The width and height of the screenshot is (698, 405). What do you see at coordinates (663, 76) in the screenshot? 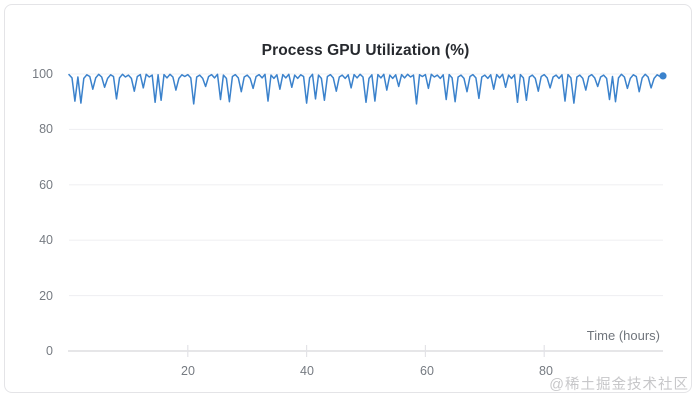
I see `line-end-marker` at bounding box center [663, 76].